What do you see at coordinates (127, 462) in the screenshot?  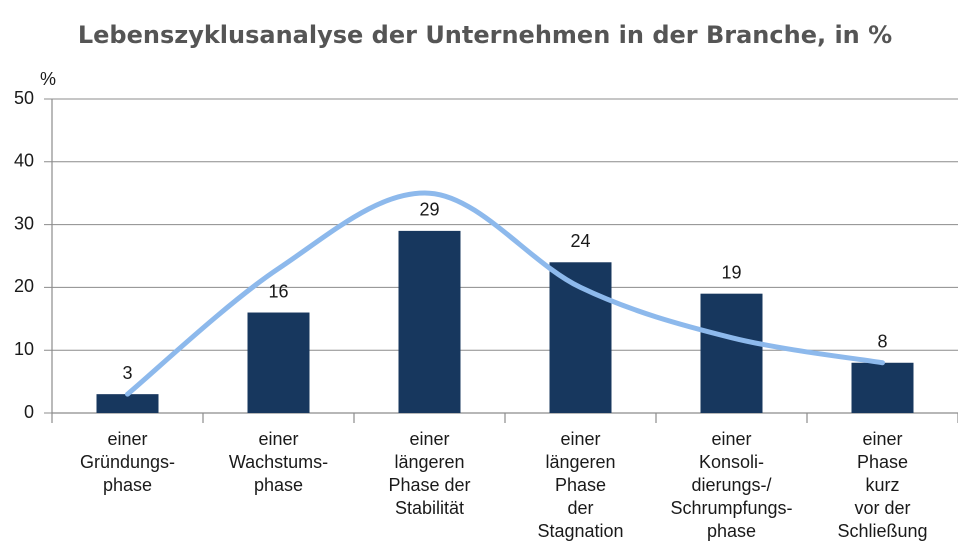 I see `x-tick-label: Gründungs-` at bounding box center [127, 462].